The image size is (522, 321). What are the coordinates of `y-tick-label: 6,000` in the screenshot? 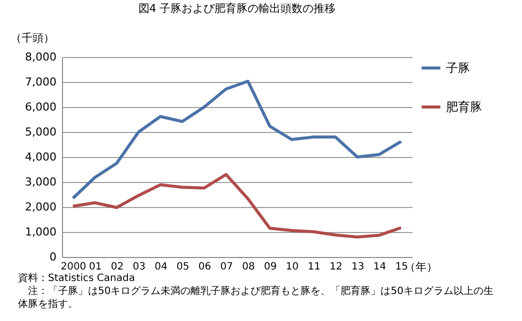 It's located at (40, 107).